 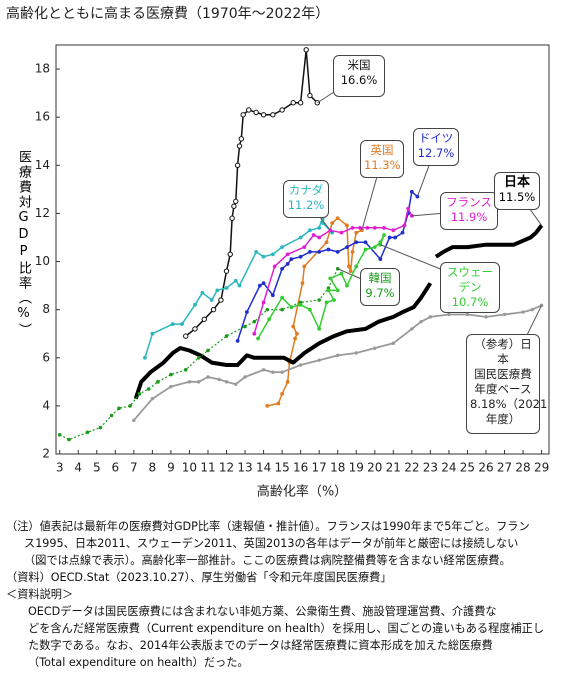 I want to click on callout-name: スウェーデン, so click(x=470, y=279).